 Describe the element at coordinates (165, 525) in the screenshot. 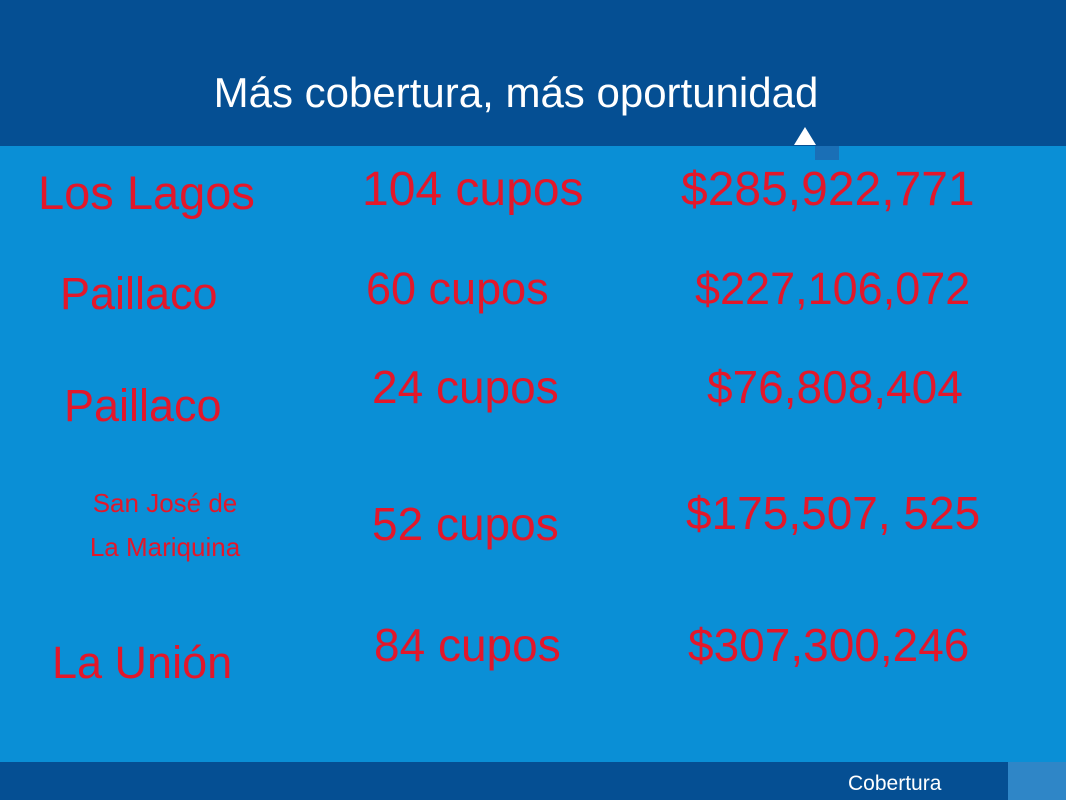

I see `place-san-jose-de-la-mariquina: San José de La Mariquina` at that location.